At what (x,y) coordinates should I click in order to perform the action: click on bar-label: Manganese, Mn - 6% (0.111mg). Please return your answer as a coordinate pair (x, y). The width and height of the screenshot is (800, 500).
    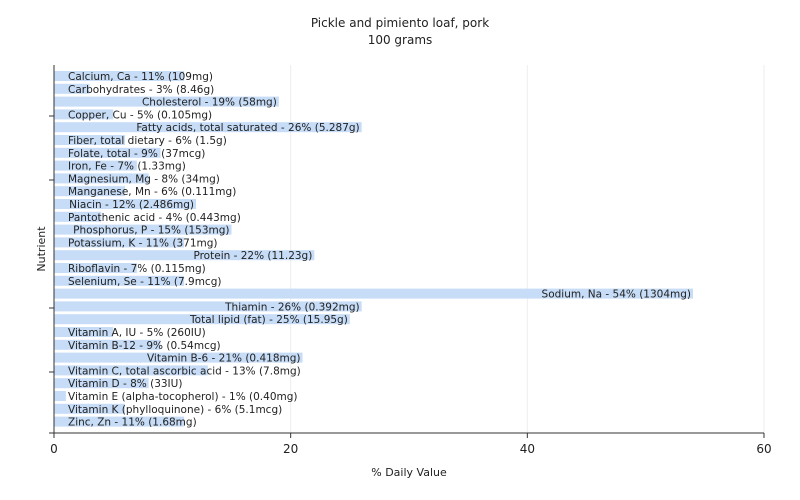
    Looking at the image, I should click on (152, 192).